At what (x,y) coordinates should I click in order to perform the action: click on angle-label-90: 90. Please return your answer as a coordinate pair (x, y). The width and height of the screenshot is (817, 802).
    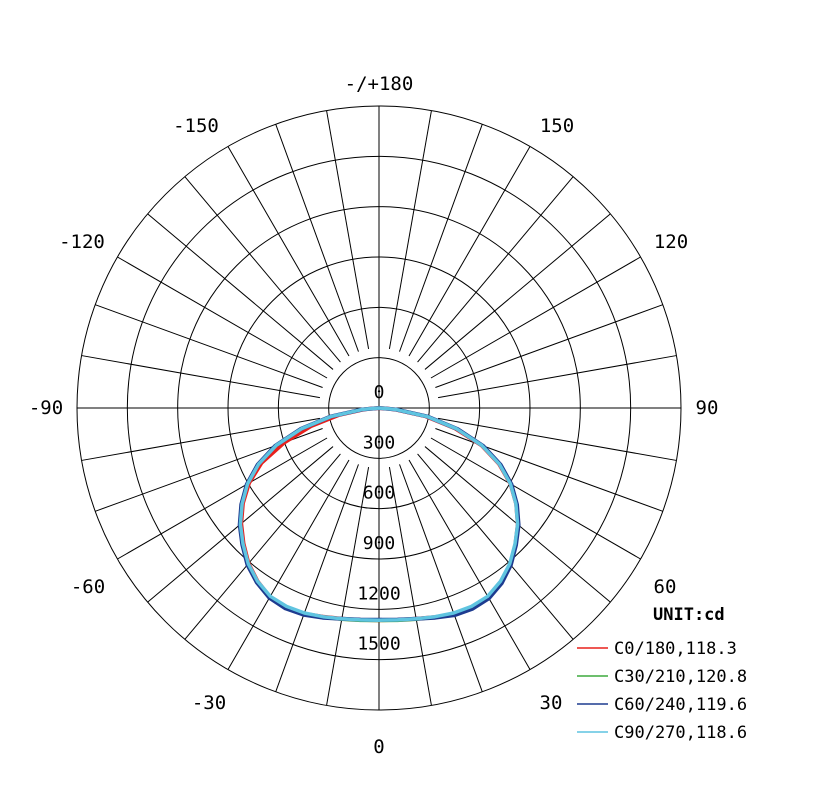
    Looking at the image, I should click on (707, 408).